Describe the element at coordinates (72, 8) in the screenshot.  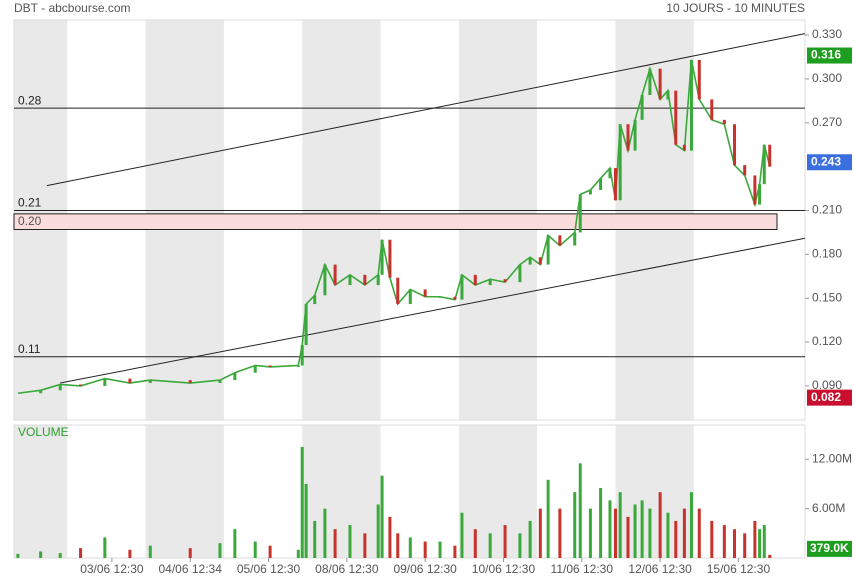
I see `chart-title: DBT - abcbourse.com` at that location.